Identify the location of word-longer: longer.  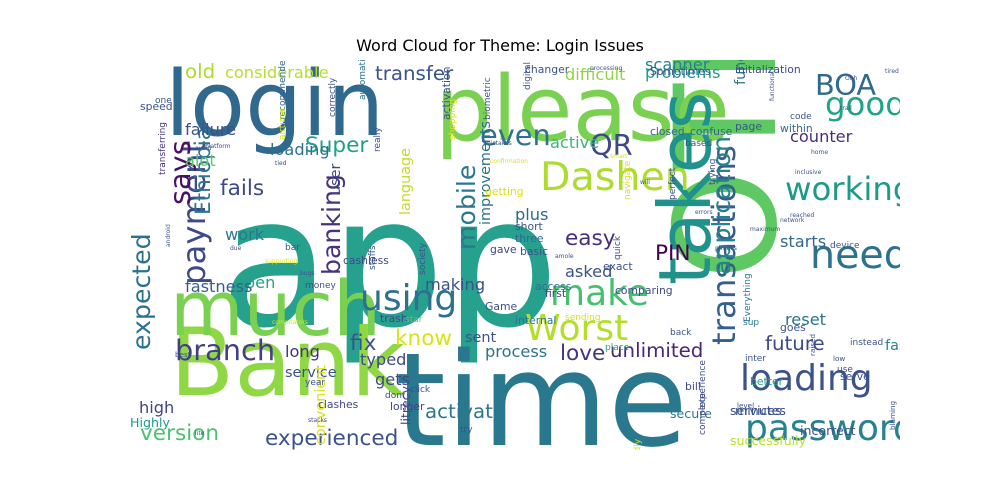
(407, 406).